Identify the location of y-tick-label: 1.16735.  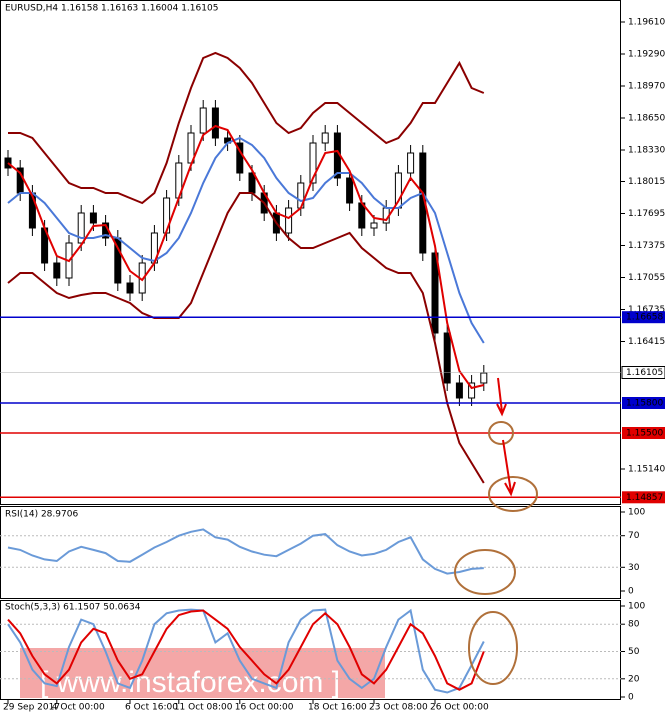
(646, 310).